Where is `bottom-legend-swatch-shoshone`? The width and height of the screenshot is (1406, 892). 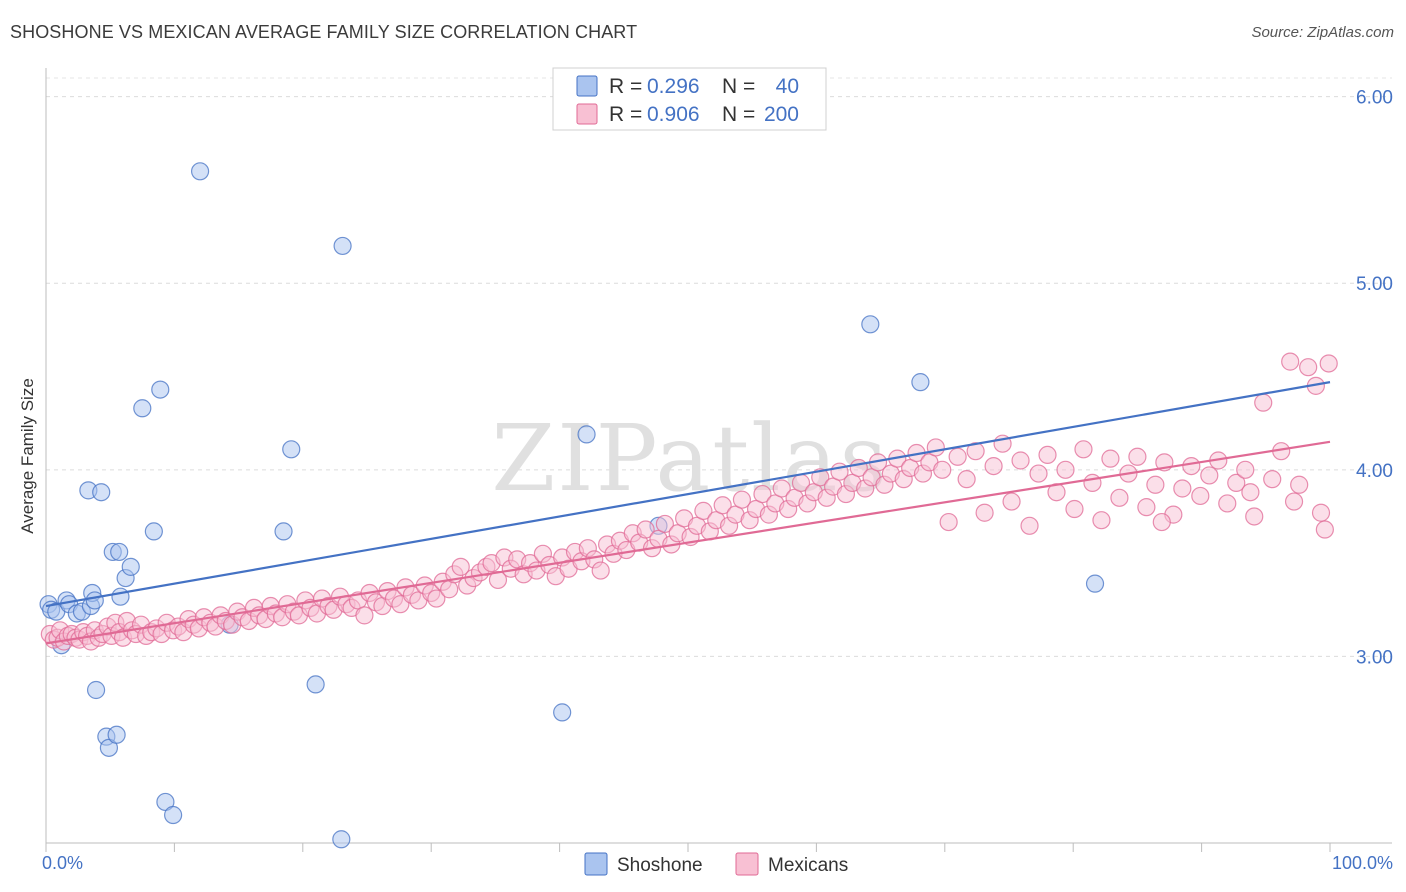
bottom-legend-swatch-shoshone is located at coordinates (596, 864).